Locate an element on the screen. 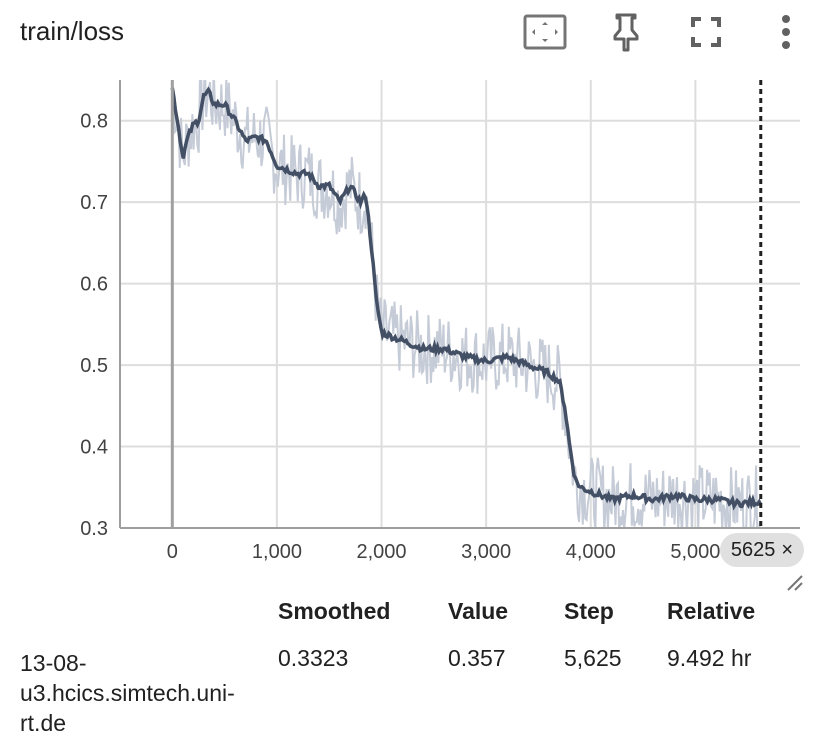  run-name: 13-08- u3.hcics.simtech.uni- rt.de is located at coordinates (132, 698).